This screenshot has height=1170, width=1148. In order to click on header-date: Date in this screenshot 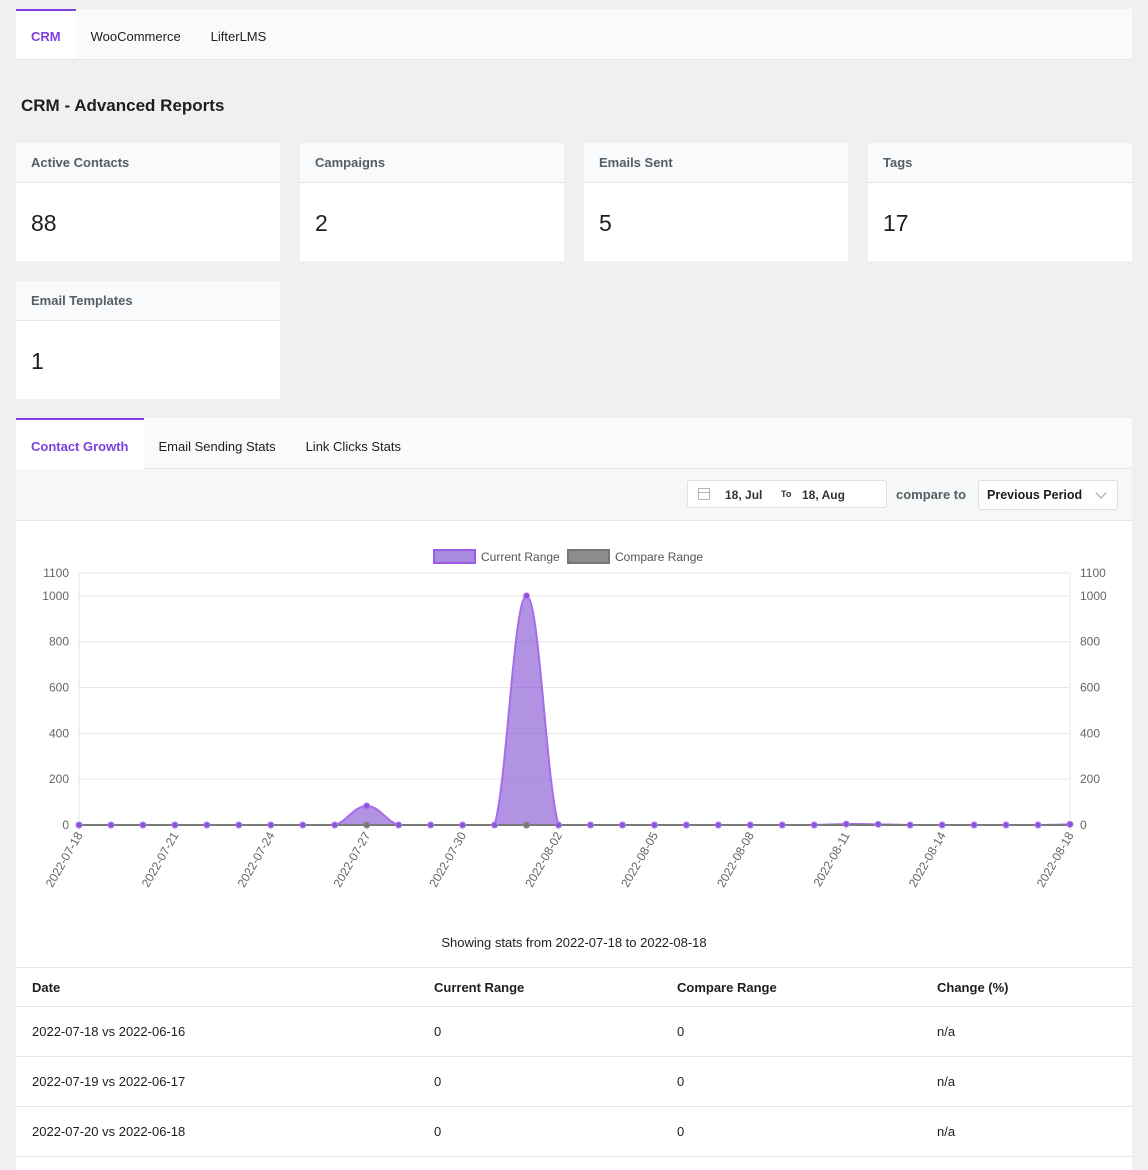, I will do `click(46, 987)`.